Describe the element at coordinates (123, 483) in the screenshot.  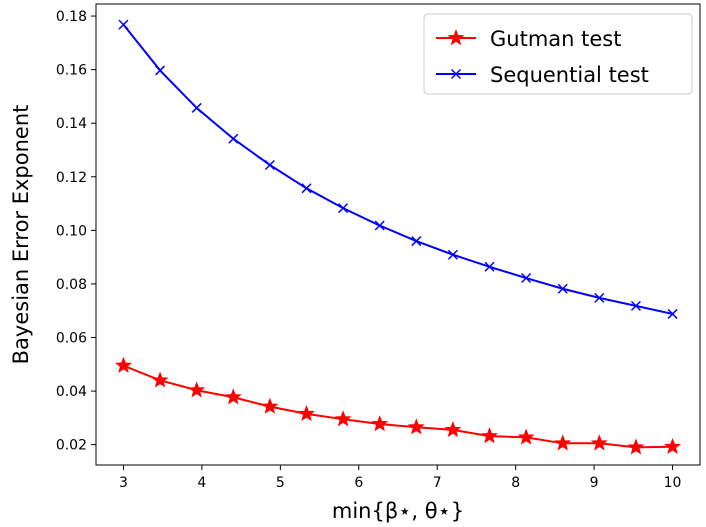
I see `x-tick-label: 3` at that location.